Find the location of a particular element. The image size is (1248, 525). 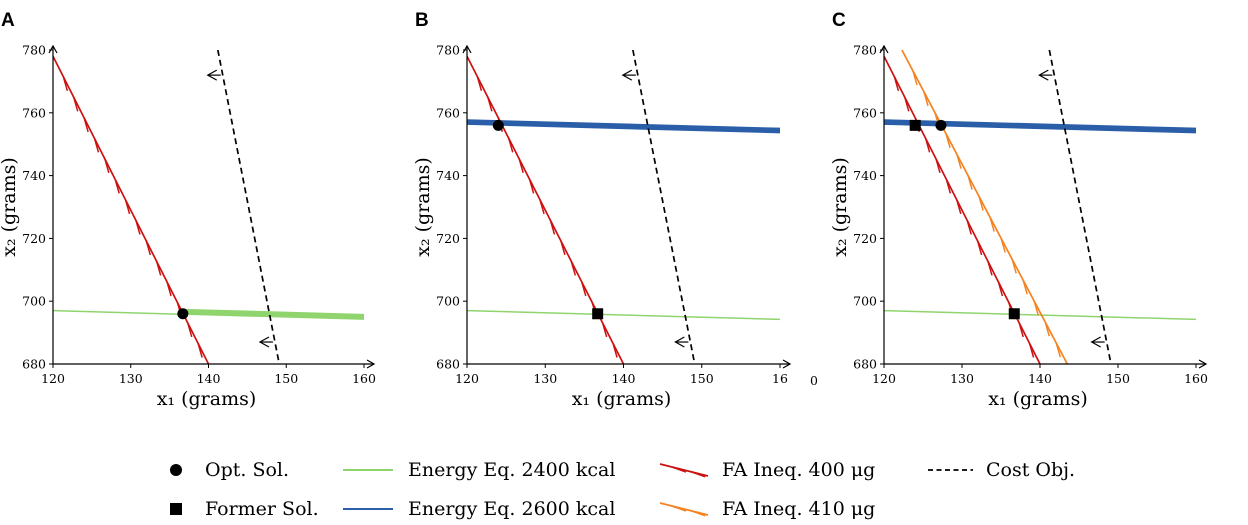

energy-eq-2600-kcal-band is located at coordinates (1040, 126).